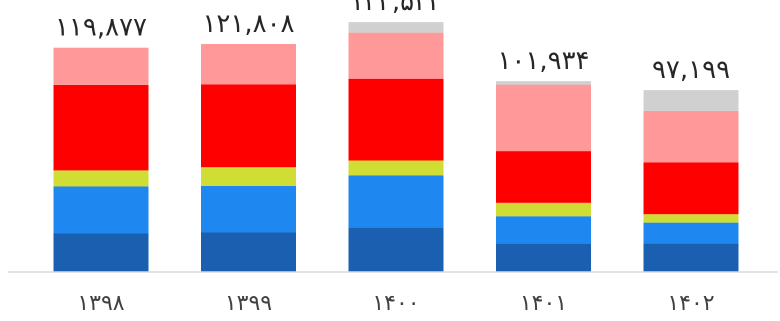 This screenshot has width=780, height=321. Describe the element at coordinates (100, 303) in the screenshot. I see `x-tick-label-0: ۱۳۹۸` at that location.